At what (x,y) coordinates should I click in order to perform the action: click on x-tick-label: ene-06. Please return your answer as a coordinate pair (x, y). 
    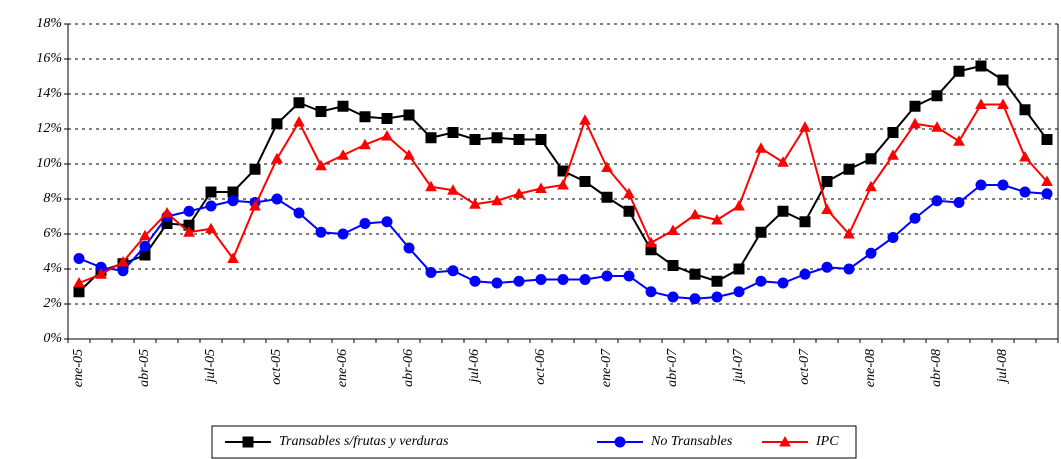
    Looking at the image, I should click on (342, 368).